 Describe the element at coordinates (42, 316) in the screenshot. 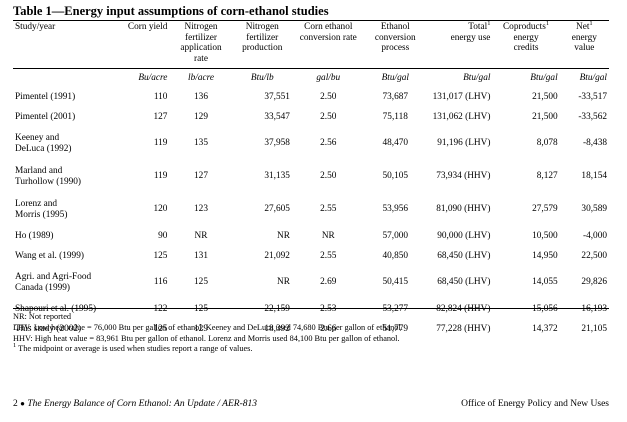

I see `note-nr: NR: Not reported` at that location.